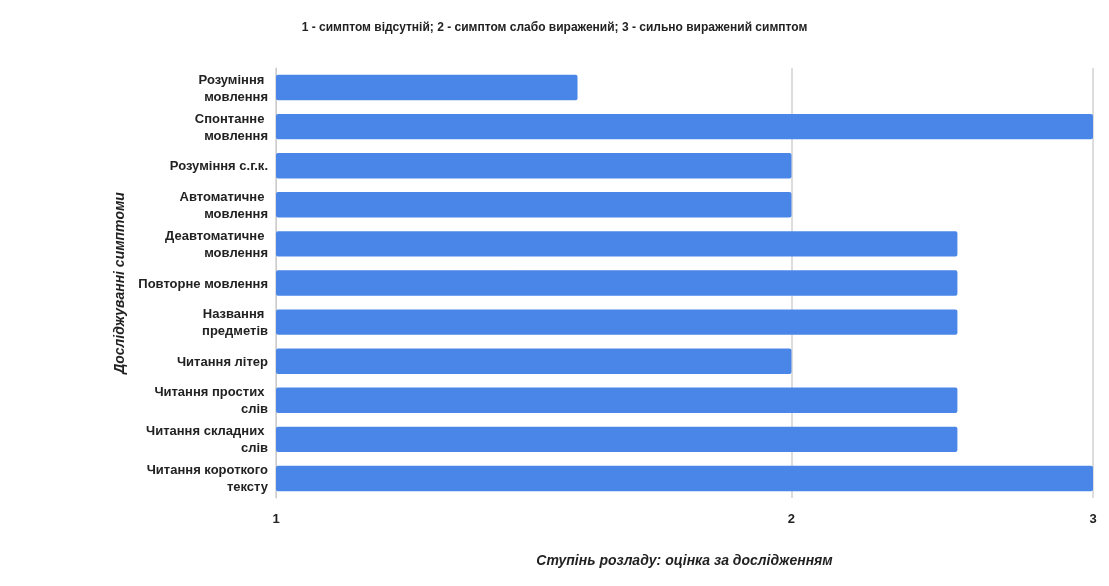  Describe the element at coordinates (233, 87) in the screenshot. I see `y-tick-label: Розуміння мовлення` at that location.